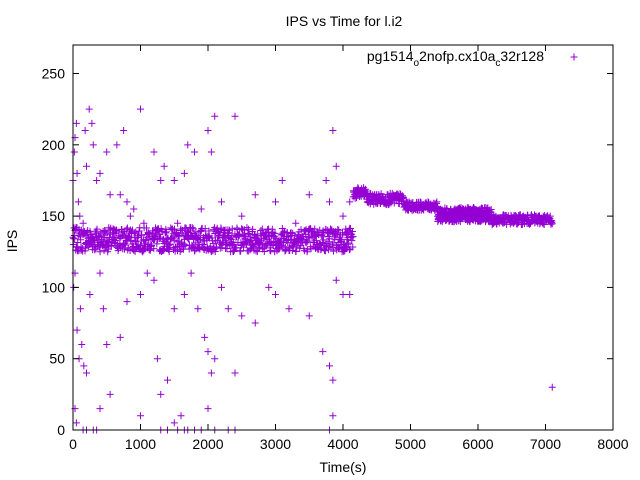 The image size is (640, 480). What do you see at coordinates (57, 359) in the screenshot?
I see `y-tick-label: 50` at bounding box center [57, 359].